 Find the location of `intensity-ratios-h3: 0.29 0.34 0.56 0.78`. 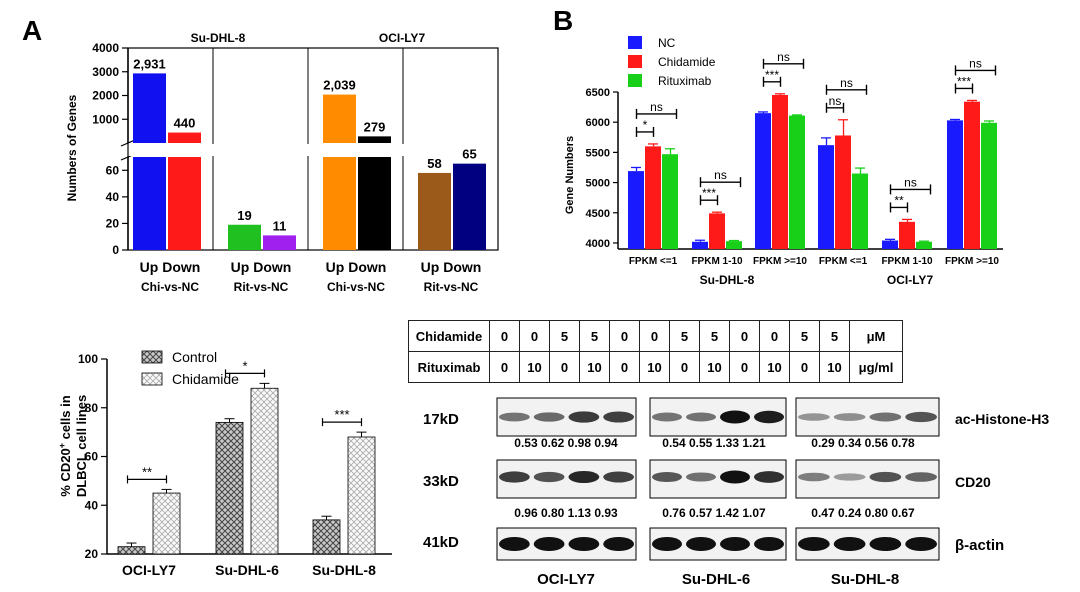

intensity-ratios-h3: 0.29 0.34 0.56 0.78 is located at coordinates (863, 443).